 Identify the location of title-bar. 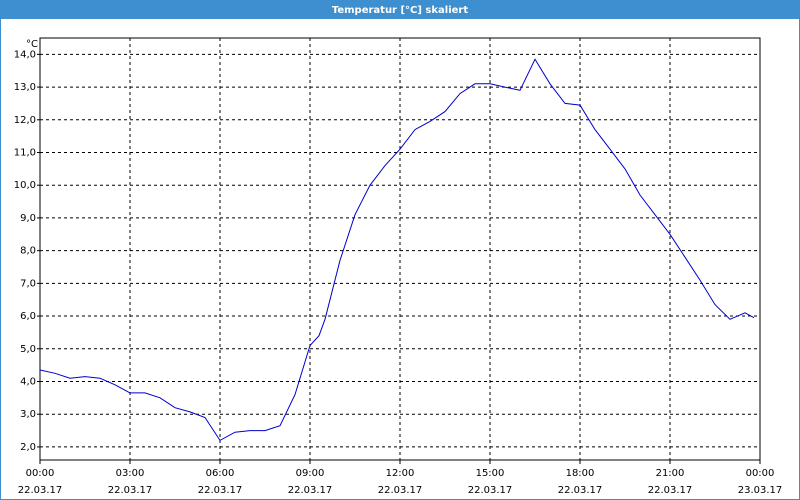
(400, 9).